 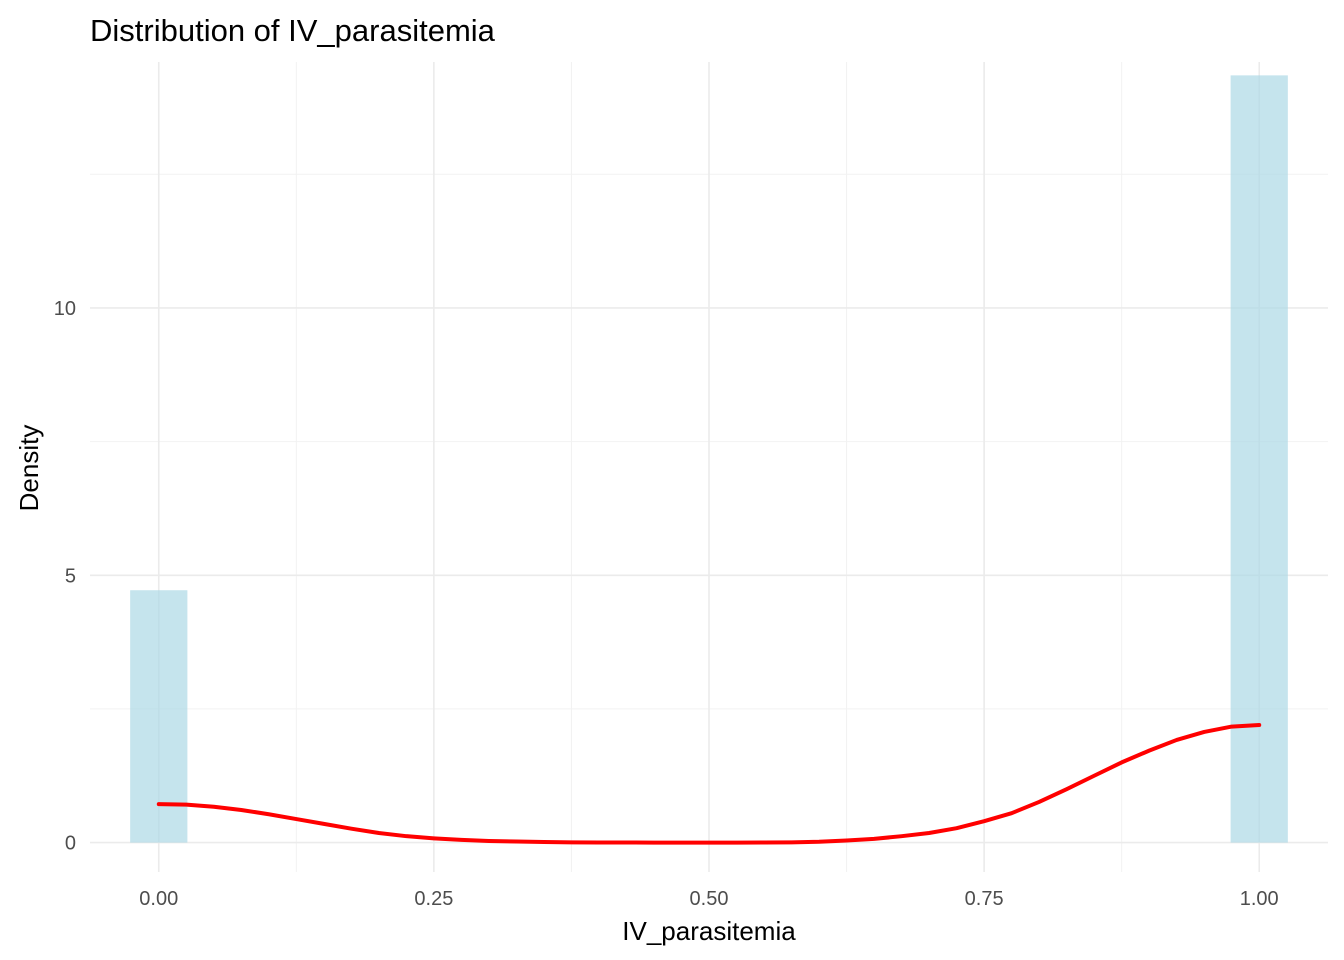 I want to click on density-curve, so click(x=709, y=783).